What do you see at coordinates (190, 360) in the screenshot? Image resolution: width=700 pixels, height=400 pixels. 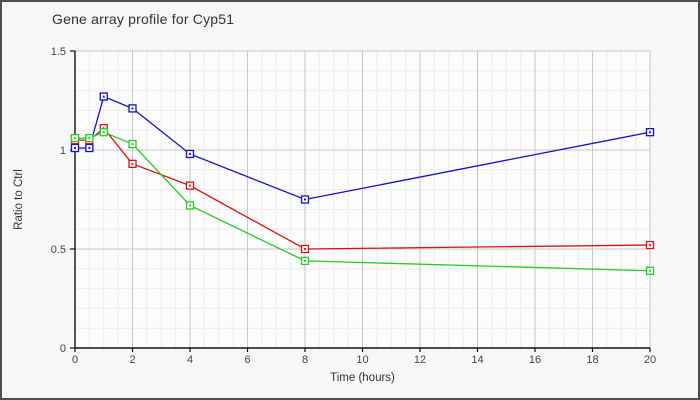 I see `x-tick-label: 4` at bounding box center [190, 360].